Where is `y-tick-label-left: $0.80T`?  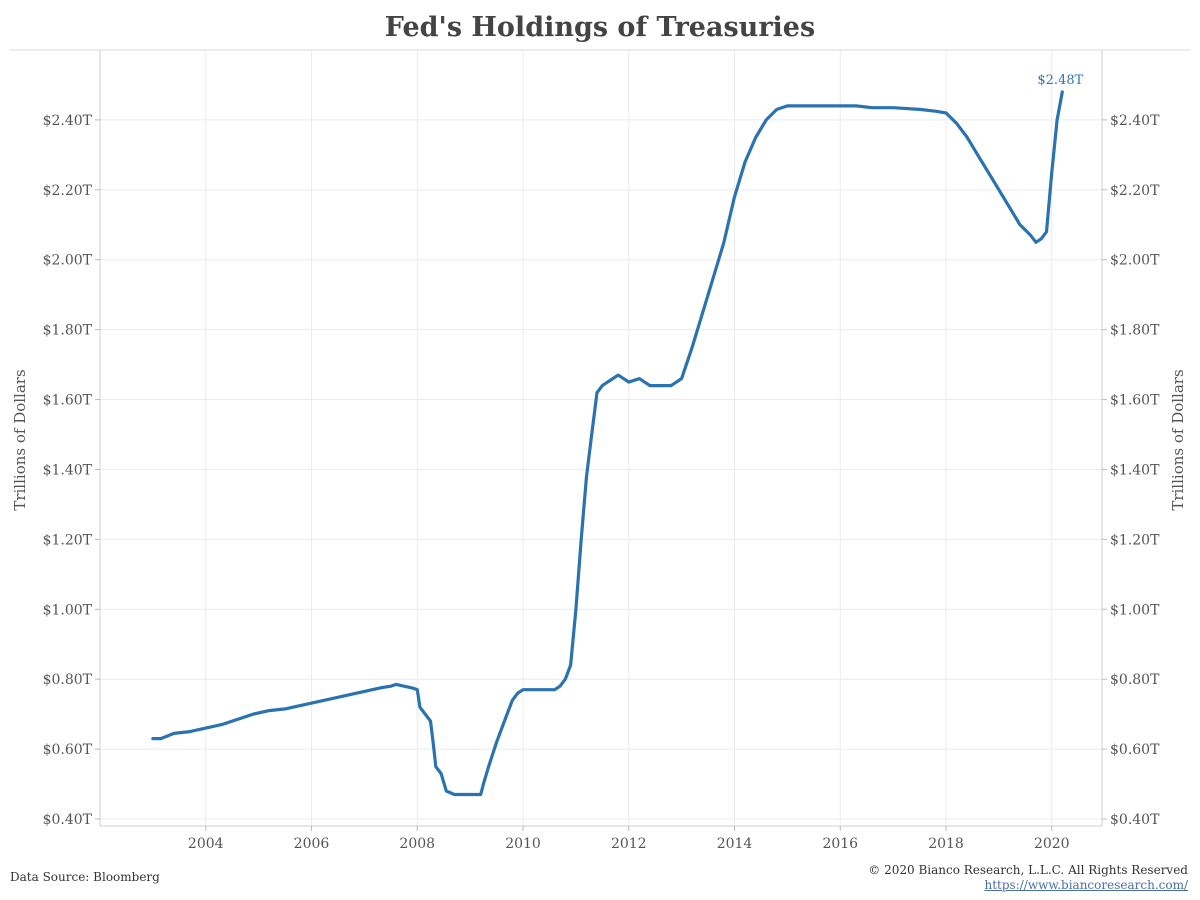
y-tick-label-left: $0.80T is located at coordinates (68, 680).